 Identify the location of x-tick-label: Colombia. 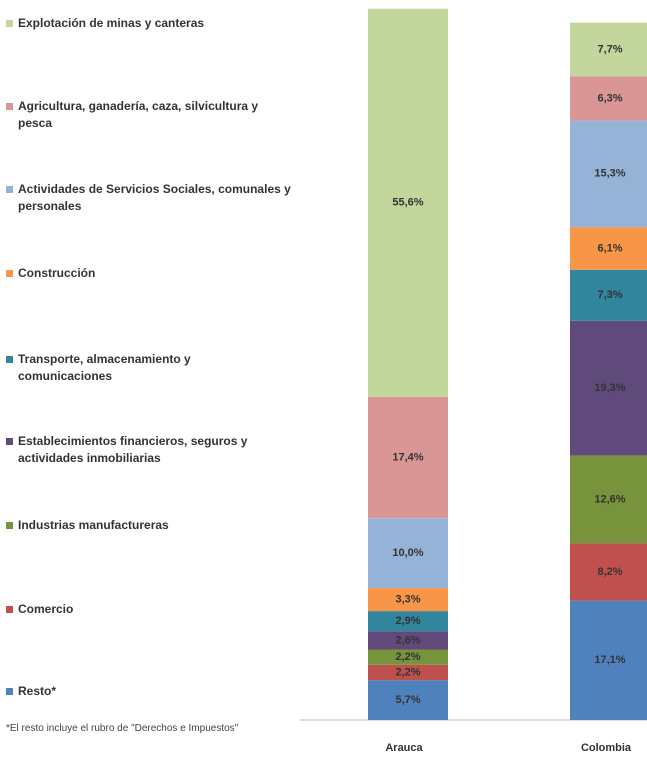
(606, 748).